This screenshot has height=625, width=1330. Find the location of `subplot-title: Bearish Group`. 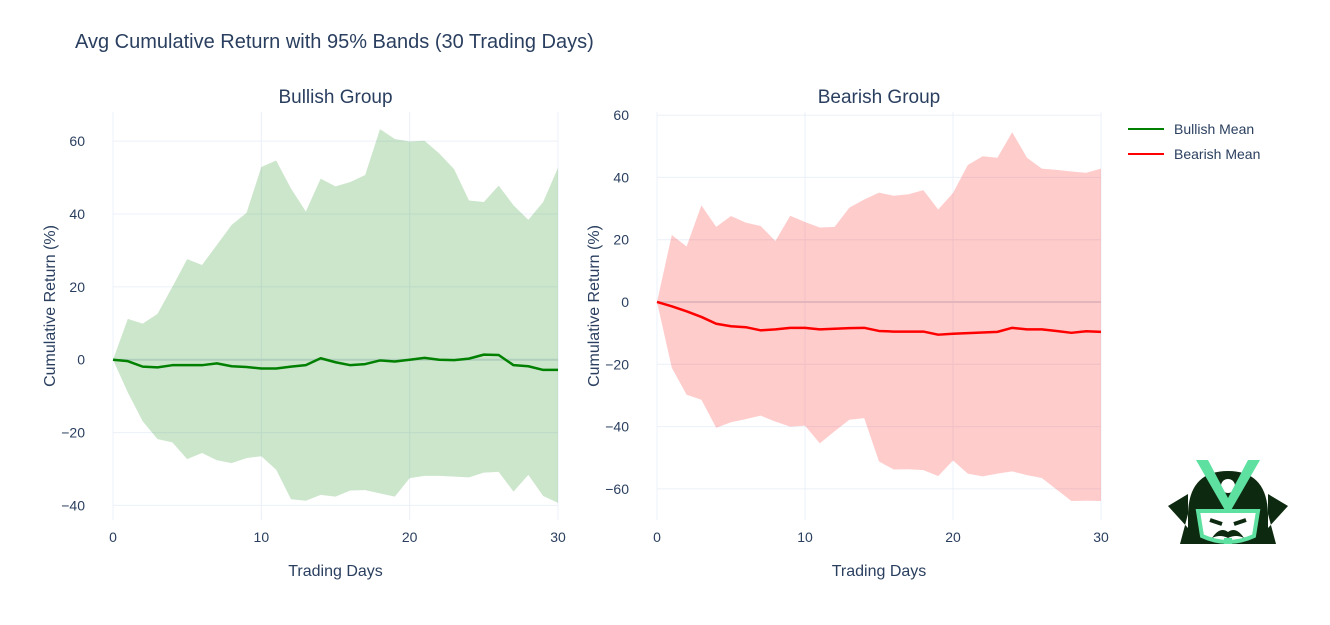

subplot-title: Bearish Group is located at coordinates (879, 97).